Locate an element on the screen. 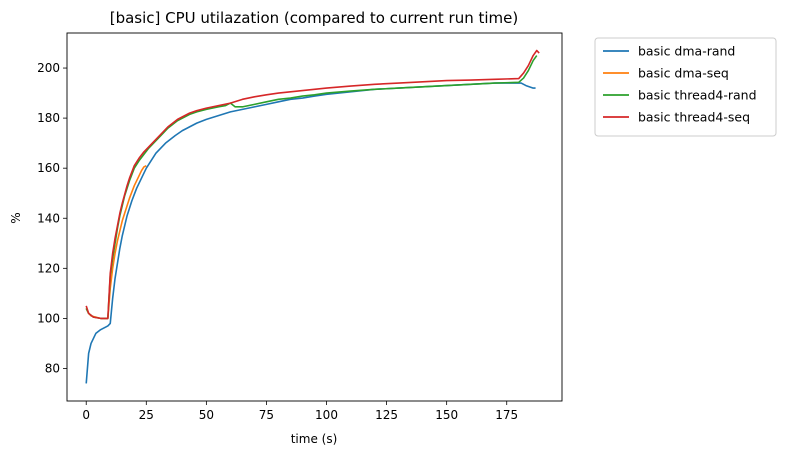 Image resolution: width=785 pixels, height=455 pixels. y-axis: 80 100 120 140 160 180 200 is located at coordinates (52, 218).